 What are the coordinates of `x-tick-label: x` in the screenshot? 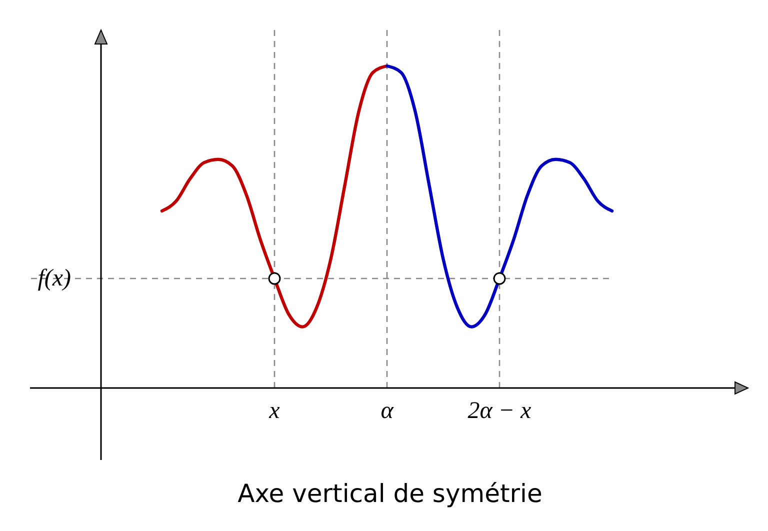 It's located at (274, 411).